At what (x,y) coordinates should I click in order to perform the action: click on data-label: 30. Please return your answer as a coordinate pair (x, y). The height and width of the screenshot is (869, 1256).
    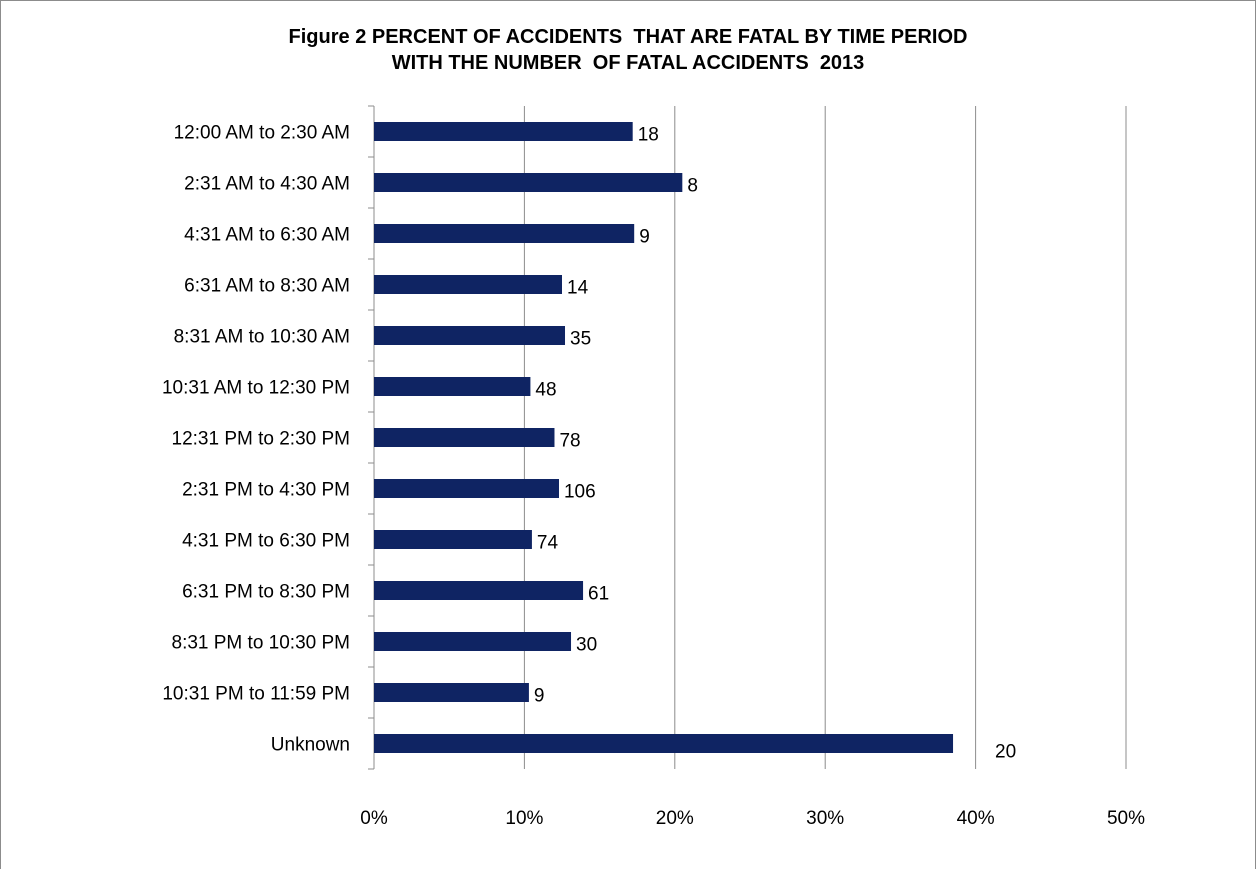
    Looking at the image, I should click on (586, 645).